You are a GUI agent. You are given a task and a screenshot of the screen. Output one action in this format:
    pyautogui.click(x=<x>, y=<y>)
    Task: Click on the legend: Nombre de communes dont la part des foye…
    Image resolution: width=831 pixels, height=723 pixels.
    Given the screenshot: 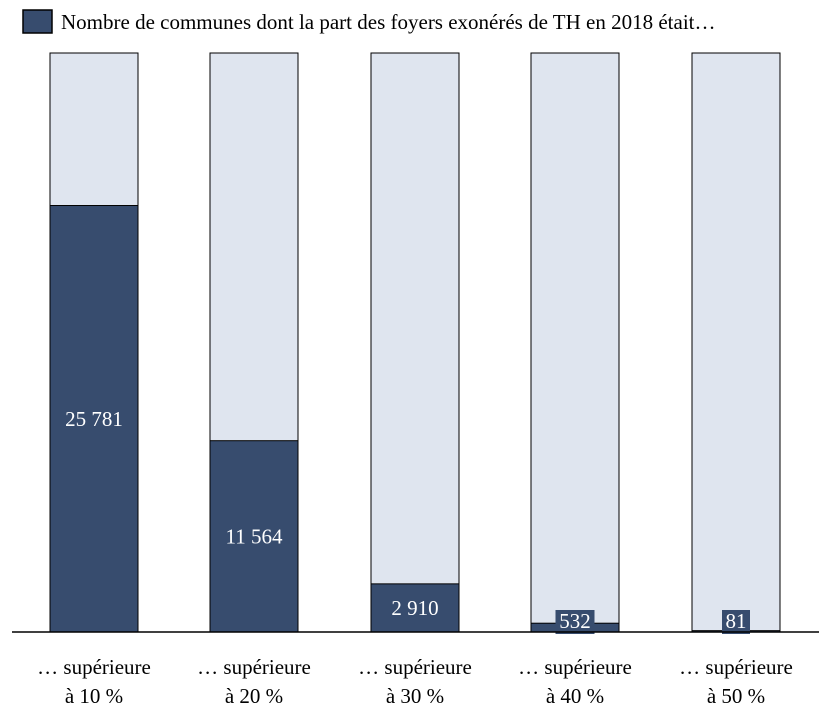 What is the action you would take?
    pyautogui.click(x=369, y=21)
    